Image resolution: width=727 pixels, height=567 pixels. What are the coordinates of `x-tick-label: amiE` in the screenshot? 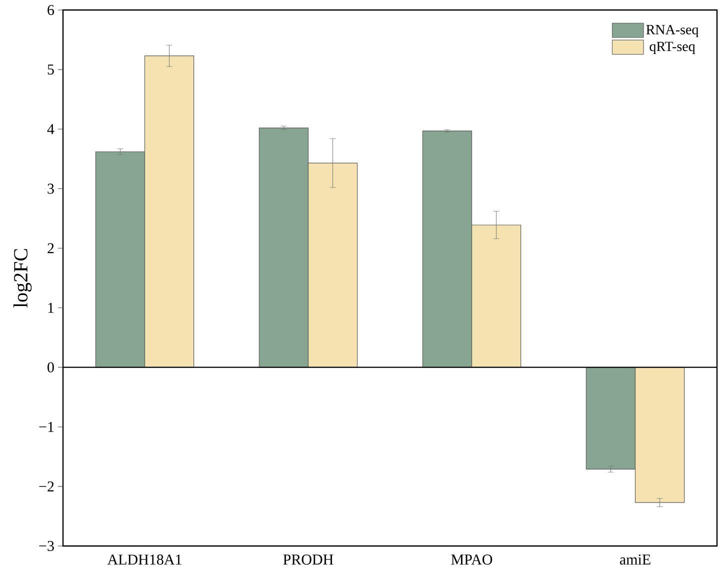 It's located at (635, 559).